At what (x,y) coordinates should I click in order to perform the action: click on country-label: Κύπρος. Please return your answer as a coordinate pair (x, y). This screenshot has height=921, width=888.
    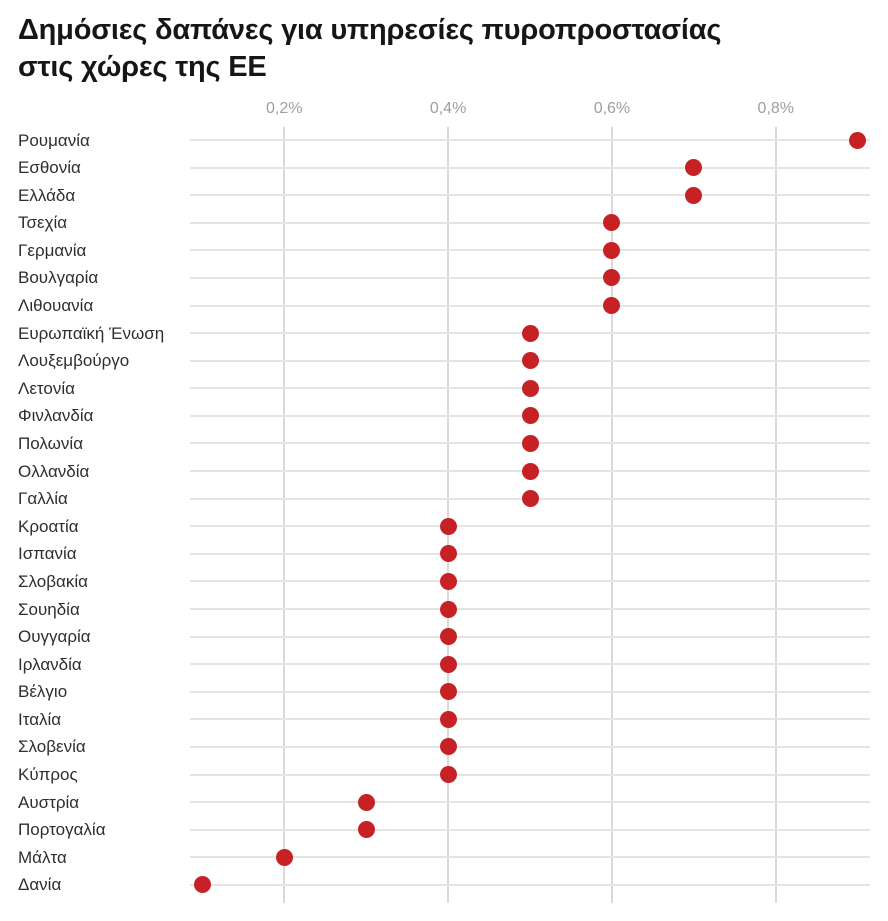
    Looking at the image, I should click on (48, 775).